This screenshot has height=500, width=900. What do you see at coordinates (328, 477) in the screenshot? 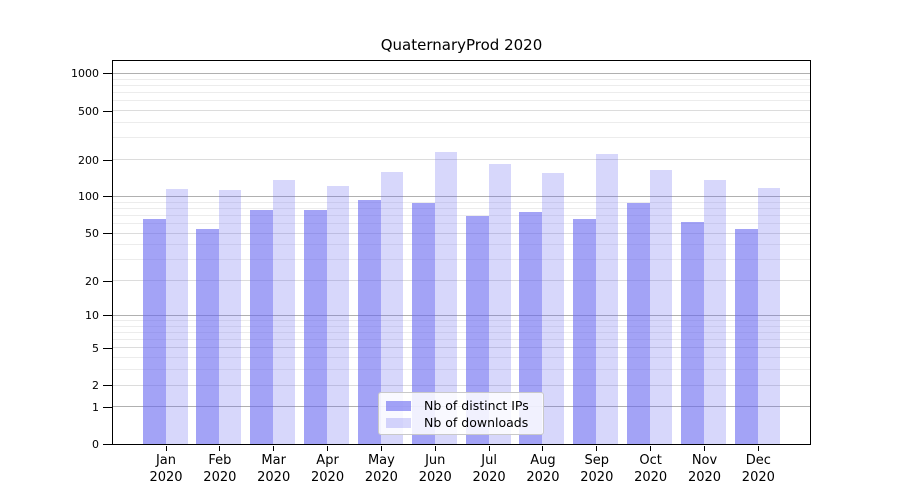
I see `x-label-year-apr: 2020` at bounding box center [328, 477].